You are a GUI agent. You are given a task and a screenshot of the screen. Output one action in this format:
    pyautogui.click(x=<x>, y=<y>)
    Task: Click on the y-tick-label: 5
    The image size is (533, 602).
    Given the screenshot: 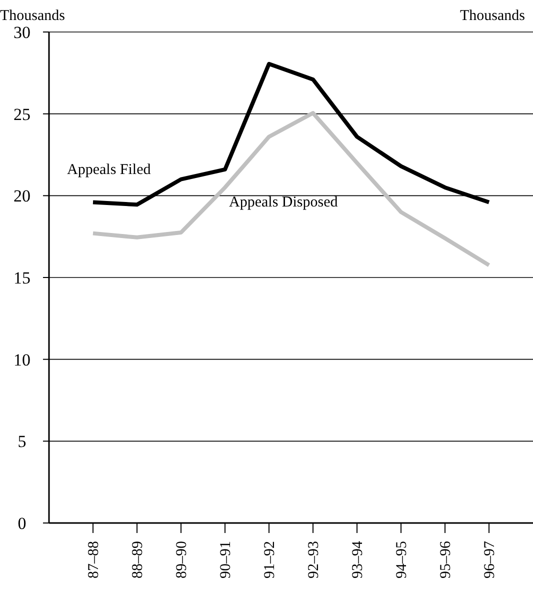 What is the action you would take?
    pyautogui.click(x=22, y=442)
    